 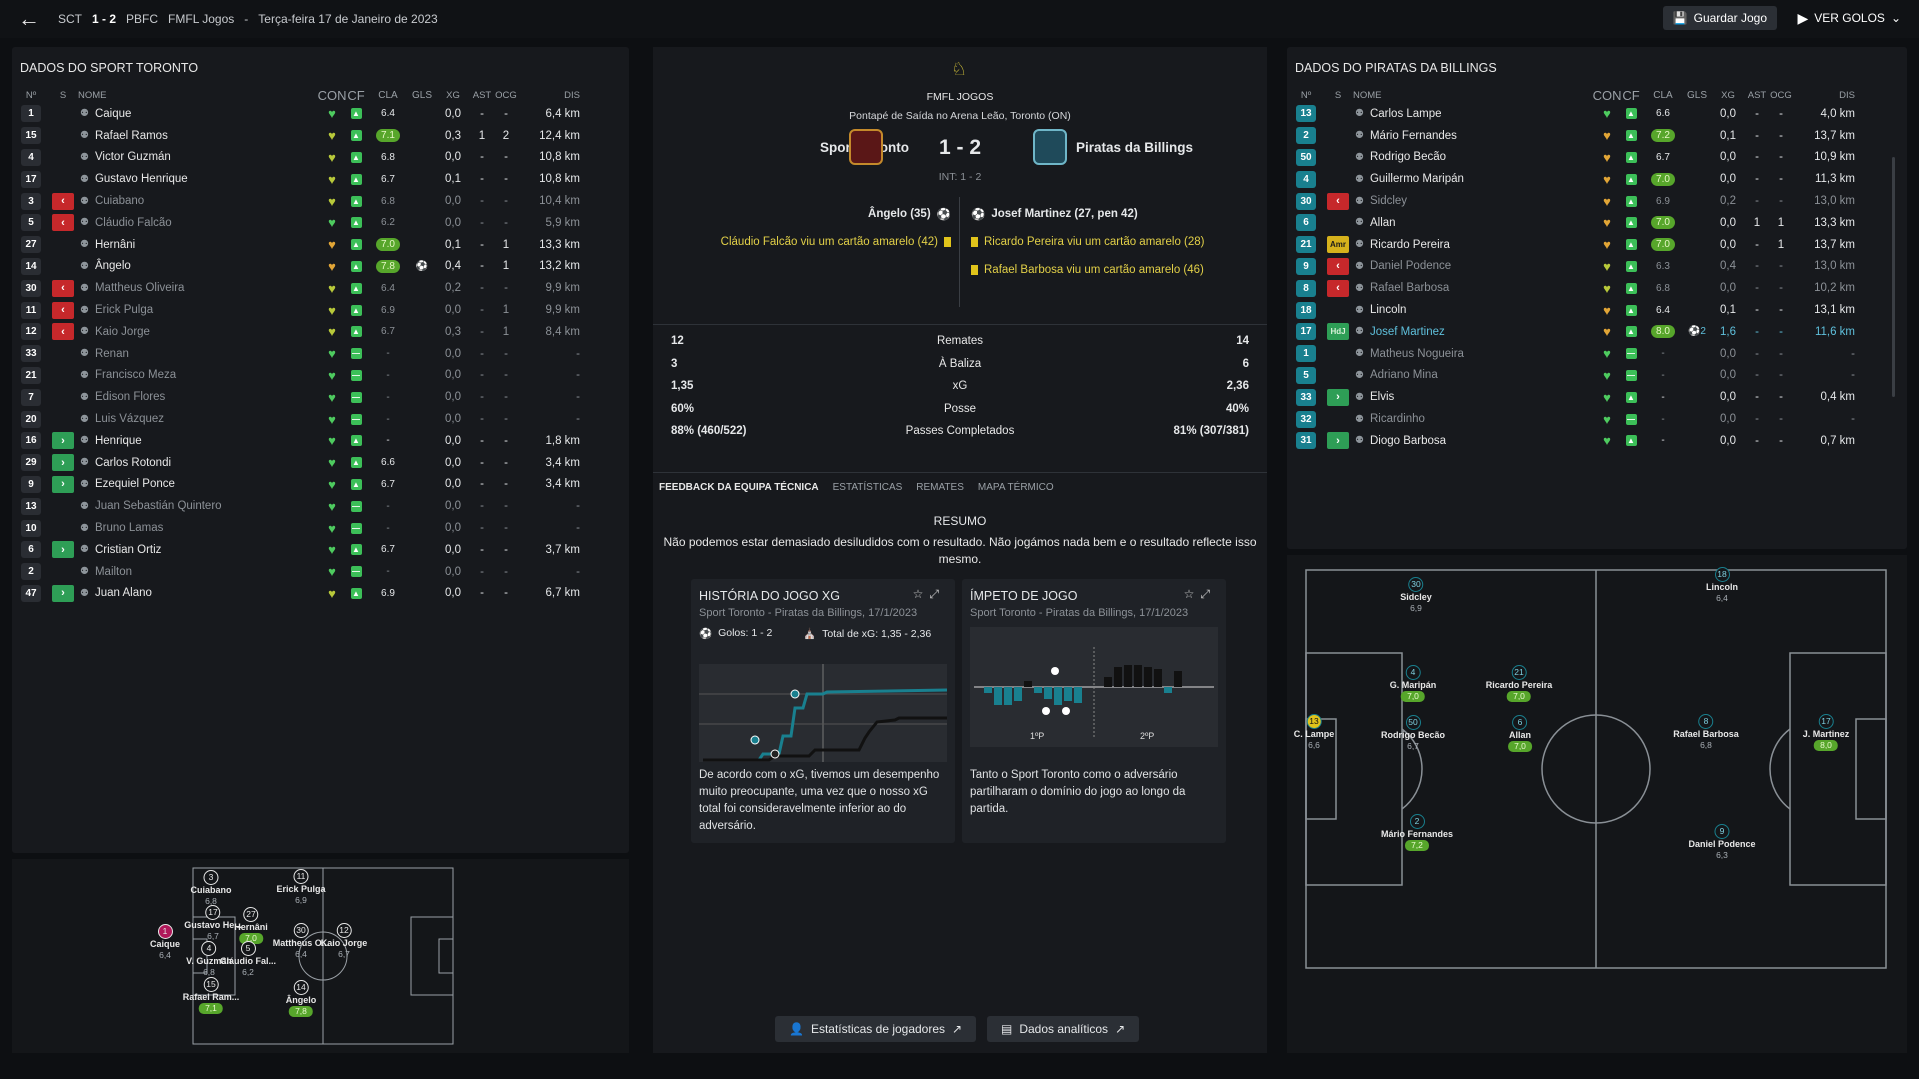 What do you see at coordinates (1597, 267) in the screenshot?
I see `player-row: 9 ‹ ⚉ Daniel Podence ♥ ▲ 6.3 0,4 - - 13,0 km` at bounding box center [1597, 267].